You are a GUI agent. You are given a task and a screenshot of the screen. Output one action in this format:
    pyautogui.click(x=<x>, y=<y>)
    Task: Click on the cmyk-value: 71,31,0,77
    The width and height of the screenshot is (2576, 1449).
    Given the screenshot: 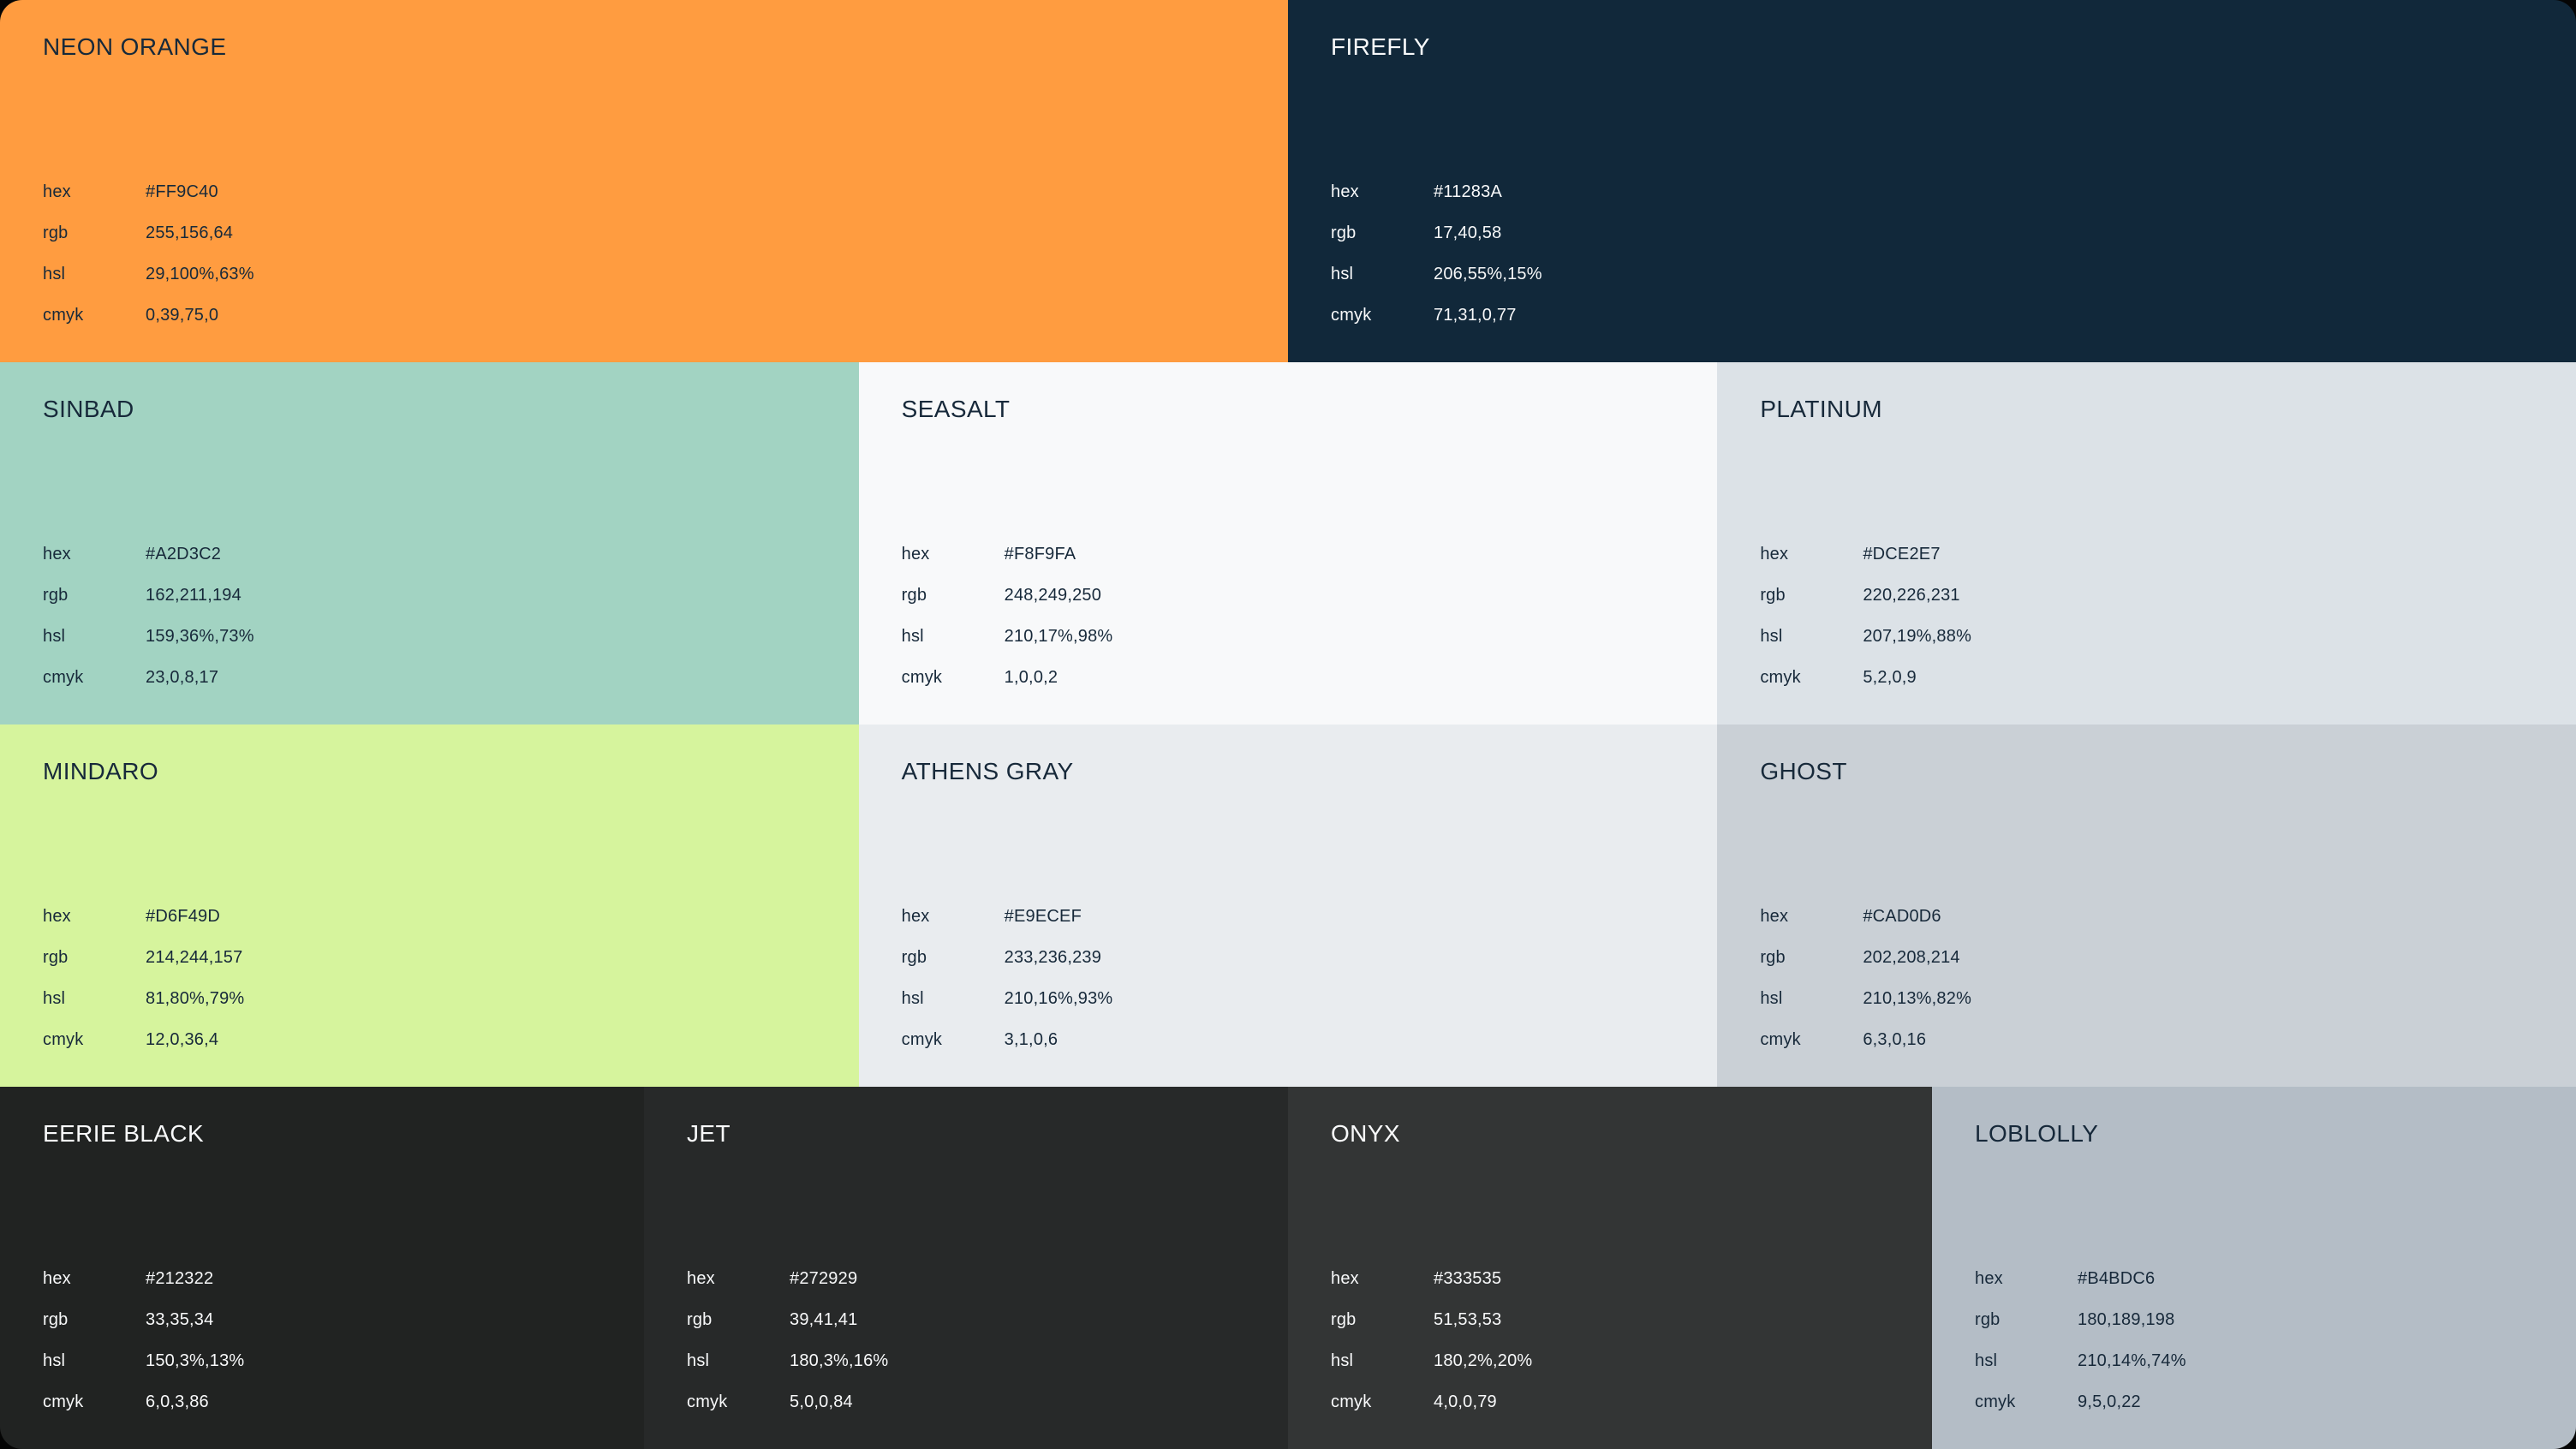 What is the action you would take?
    pyautogui.click(x=1475, y=315)
    